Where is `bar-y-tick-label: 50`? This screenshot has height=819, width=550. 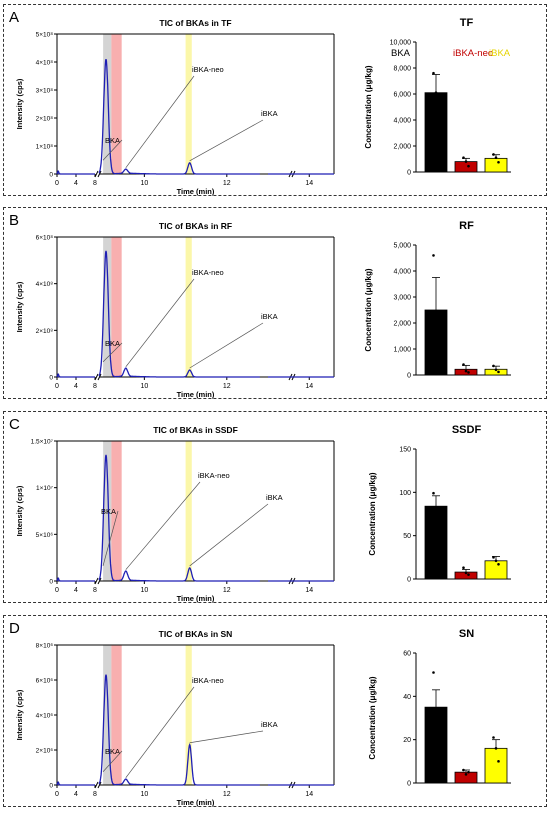 bar-y-tick-label: 50 is located at coordinates (407, 536).